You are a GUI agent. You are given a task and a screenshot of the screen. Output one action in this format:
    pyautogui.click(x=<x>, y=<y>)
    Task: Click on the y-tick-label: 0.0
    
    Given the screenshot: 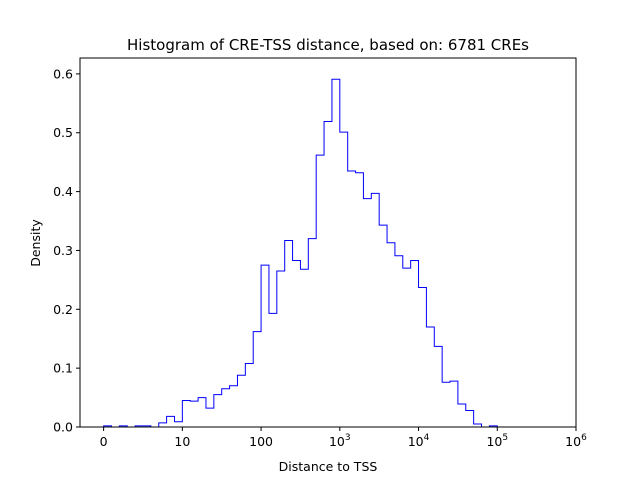 What is the action you would take?
    pyautogui.click(x=63, y=427)
    